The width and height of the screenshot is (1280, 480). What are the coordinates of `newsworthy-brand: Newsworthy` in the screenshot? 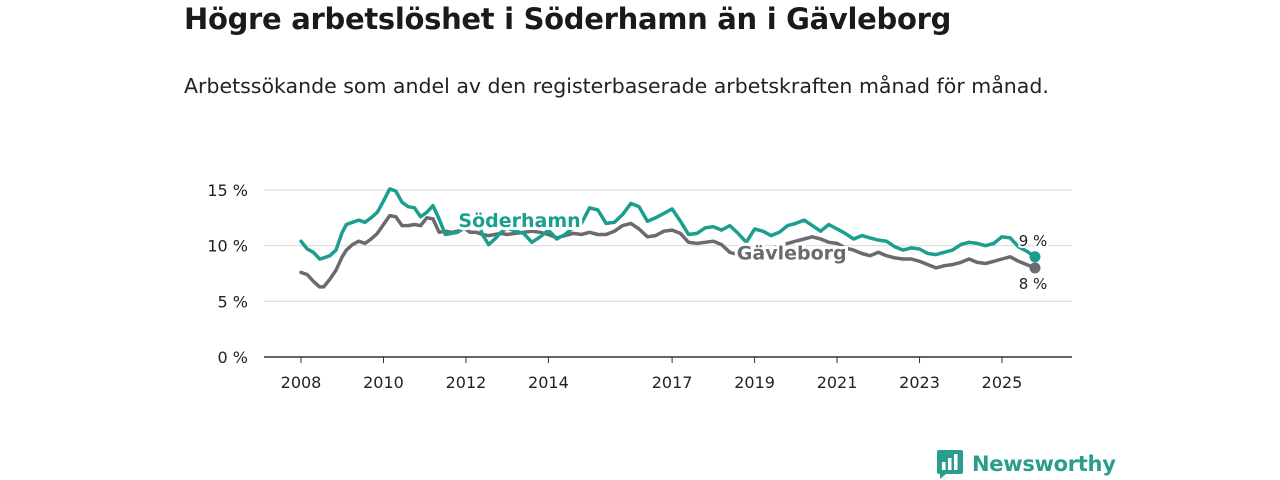 It's located at (1026, 464).